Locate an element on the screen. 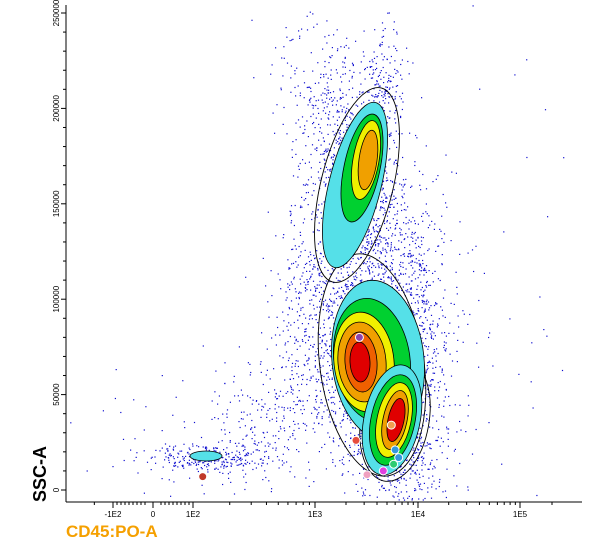 The image size is (591, 547). x-tick-label: 1E4 is located at coordinates (418, 514).